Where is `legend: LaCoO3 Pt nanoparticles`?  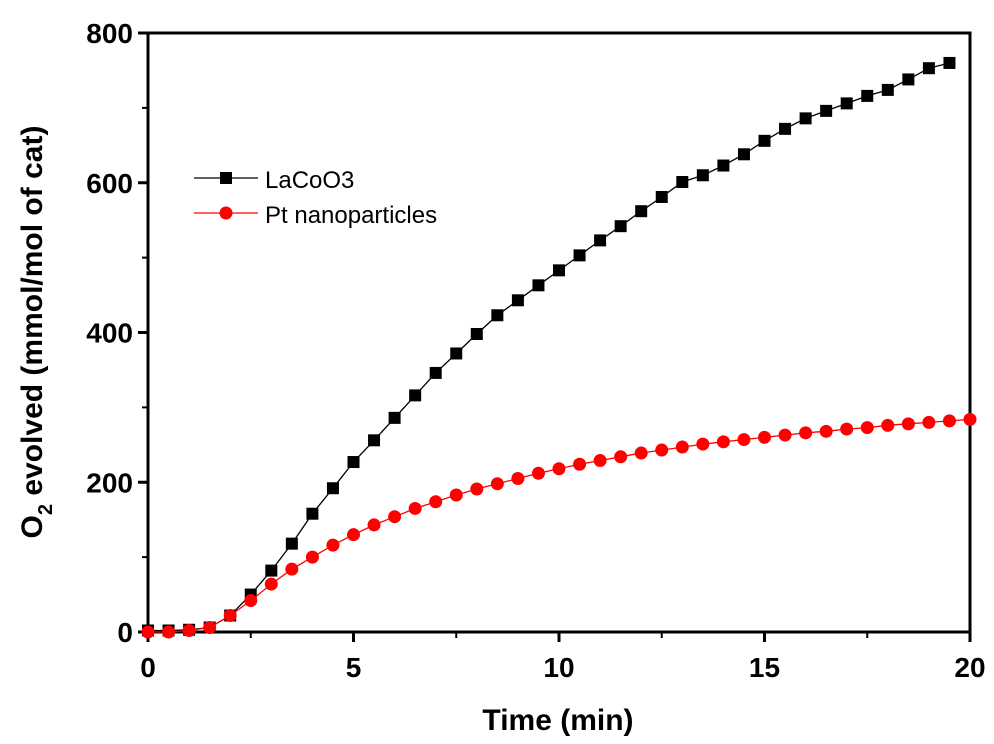 legend: LaCoO3 Pt nanoparticles is located at coordinates (315, 198).